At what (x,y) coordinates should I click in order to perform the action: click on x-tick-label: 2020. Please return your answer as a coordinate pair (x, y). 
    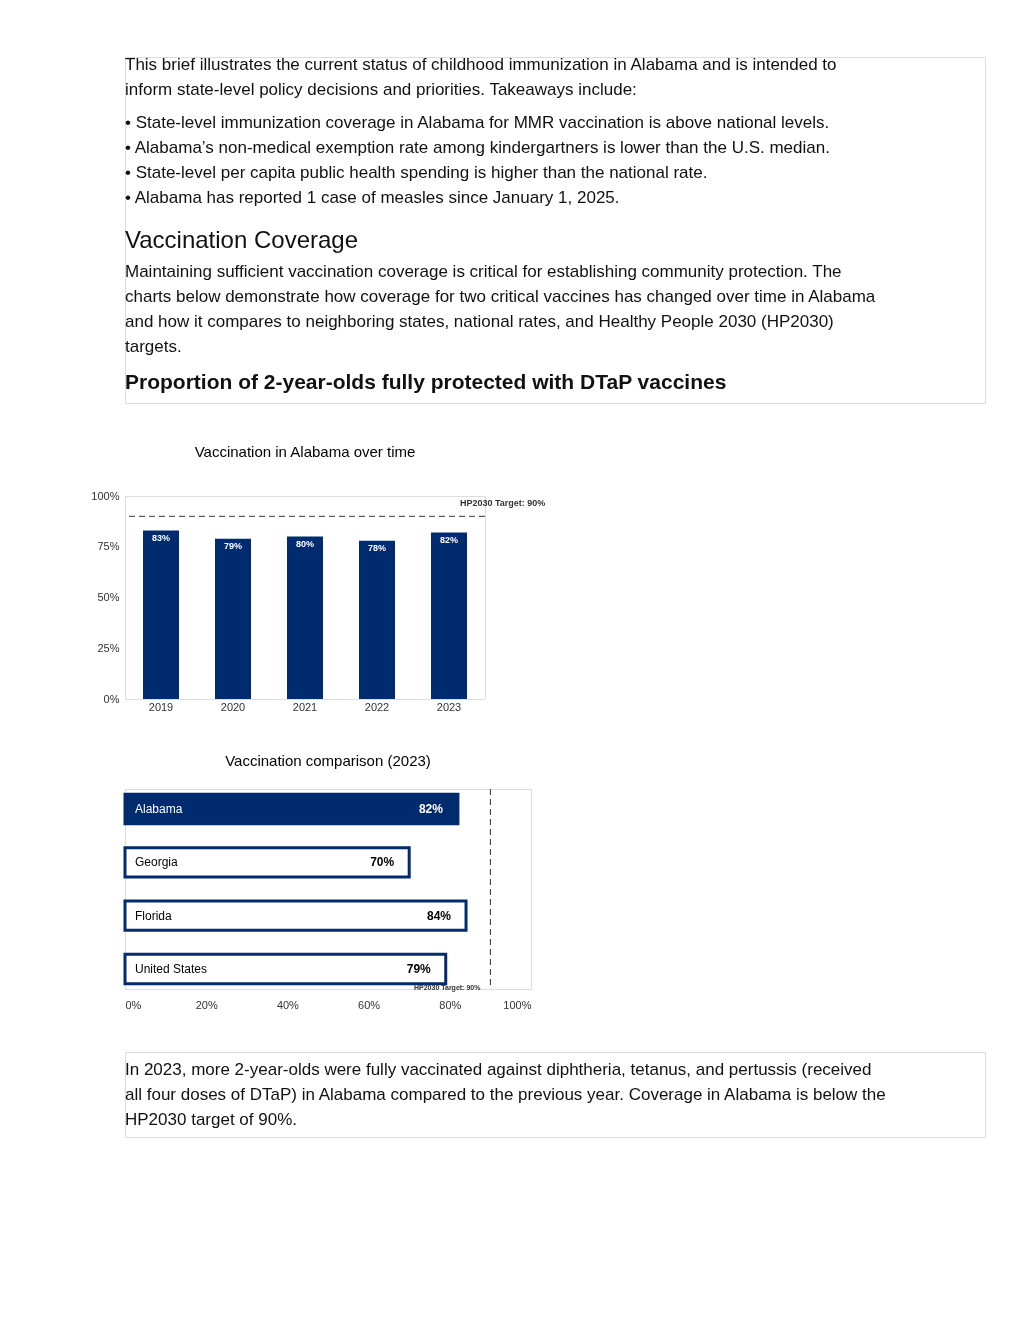
    Looking at the image, I should click on (233, 706).